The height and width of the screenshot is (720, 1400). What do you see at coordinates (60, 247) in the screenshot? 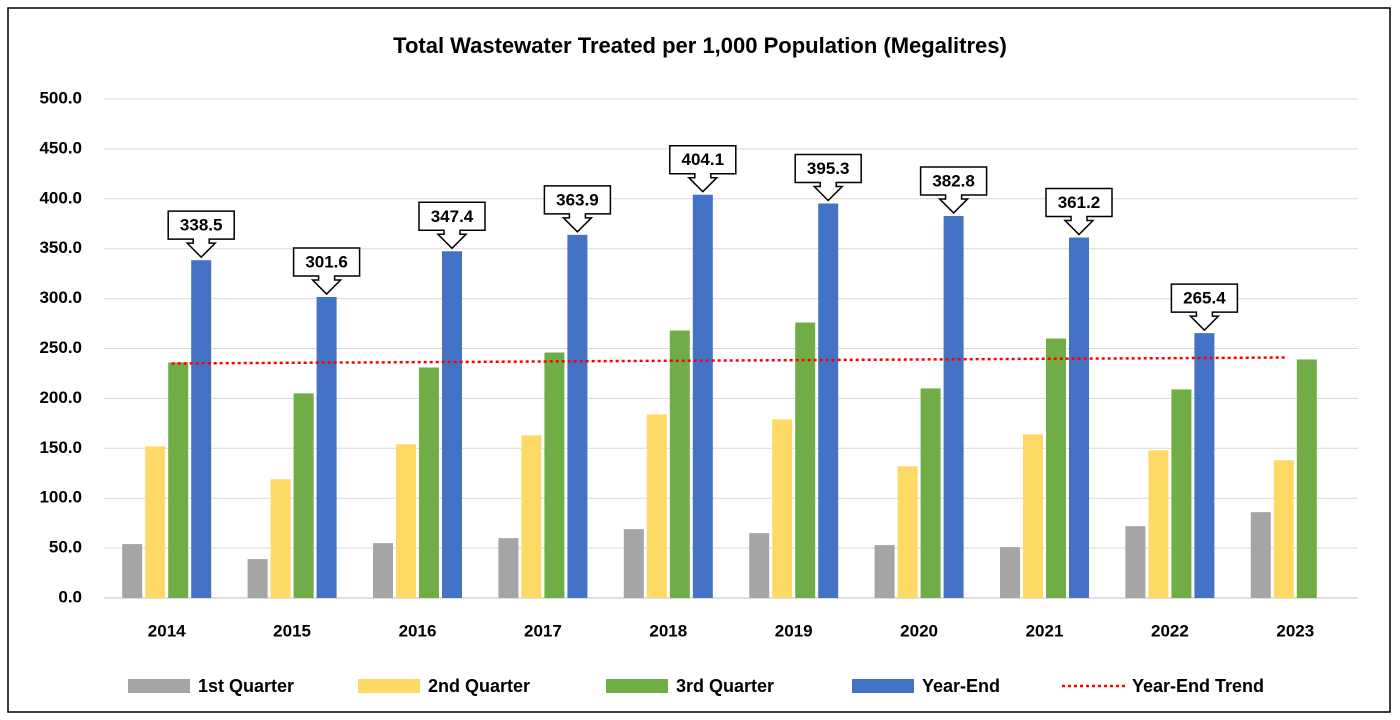
I see `y-tick-label: 350.0` at bounding box center [60, 247].